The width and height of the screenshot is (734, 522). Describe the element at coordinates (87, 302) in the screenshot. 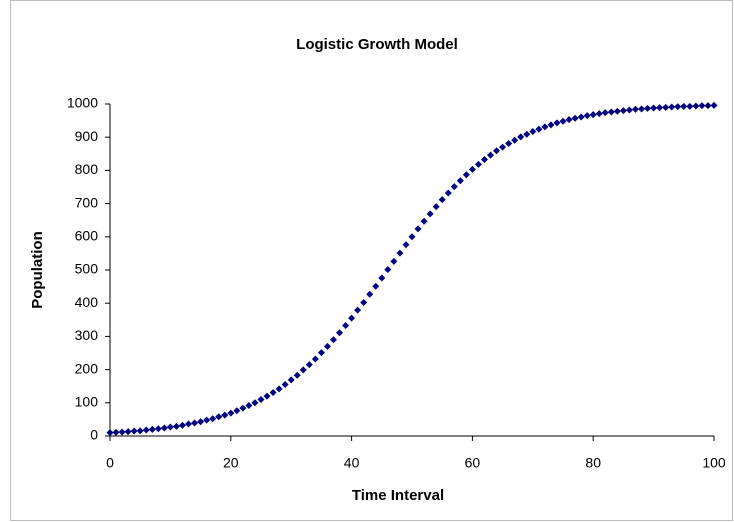

I see `y-tick-label: 400` at that location.